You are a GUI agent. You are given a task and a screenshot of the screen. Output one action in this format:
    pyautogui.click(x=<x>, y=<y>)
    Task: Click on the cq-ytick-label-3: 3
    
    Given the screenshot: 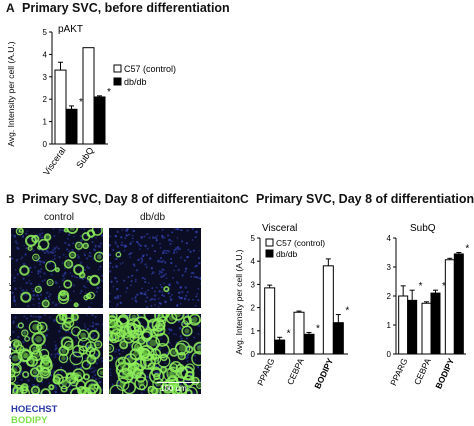 What is the action you would take?
    pyautogui.click(x=389, y=267)
    